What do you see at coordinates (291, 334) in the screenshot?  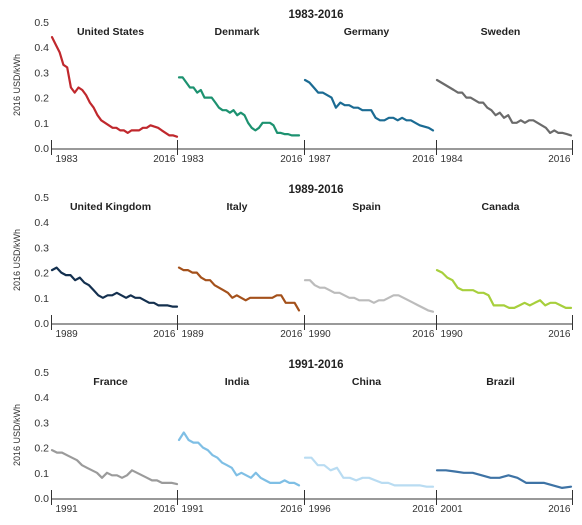 I see `x-tick-label-end-italy: 2016` at bounding box center [291, 334].